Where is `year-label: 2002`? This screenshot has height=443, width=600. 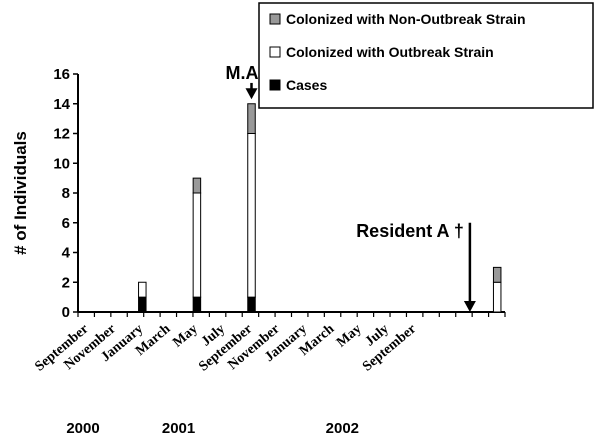 year-label: 2002 is located at coordinates (342, 428).